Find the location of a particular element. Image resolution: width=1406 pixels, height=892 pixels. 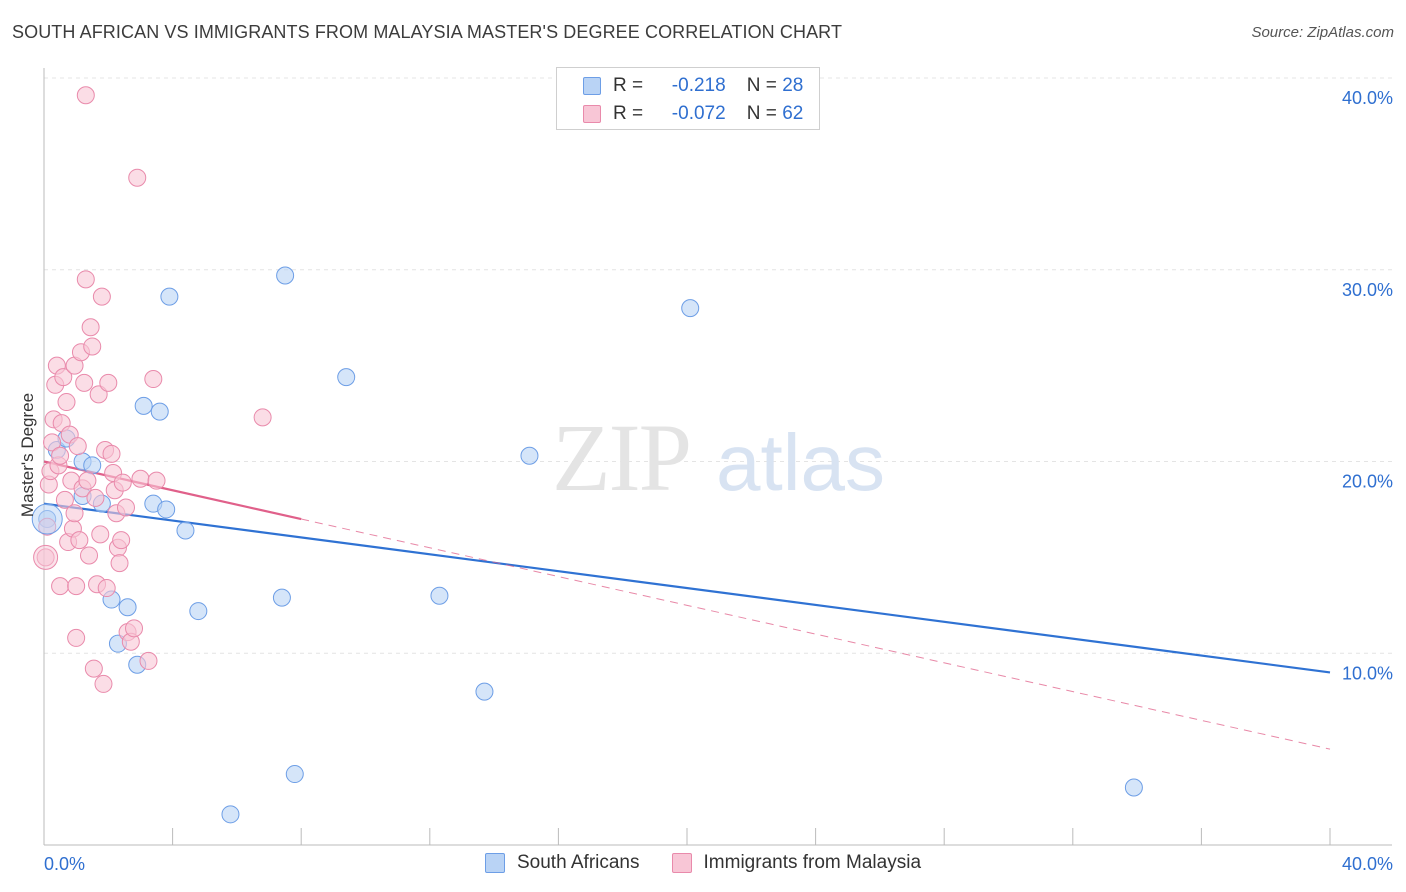

y-tick-label: 40.0% is located at coordinates (1367, 98).